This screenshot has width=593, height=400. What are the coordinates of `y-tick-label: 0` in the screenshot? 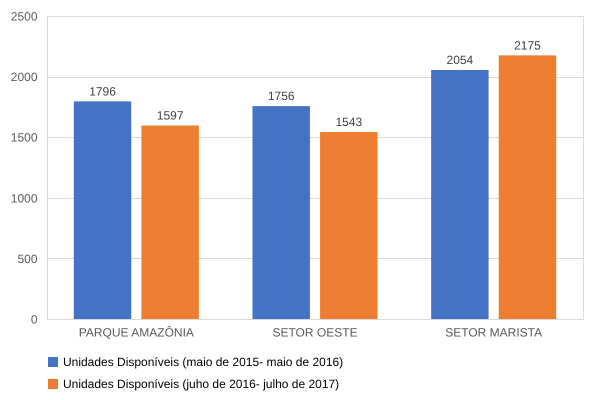 It's located at (34, 319).